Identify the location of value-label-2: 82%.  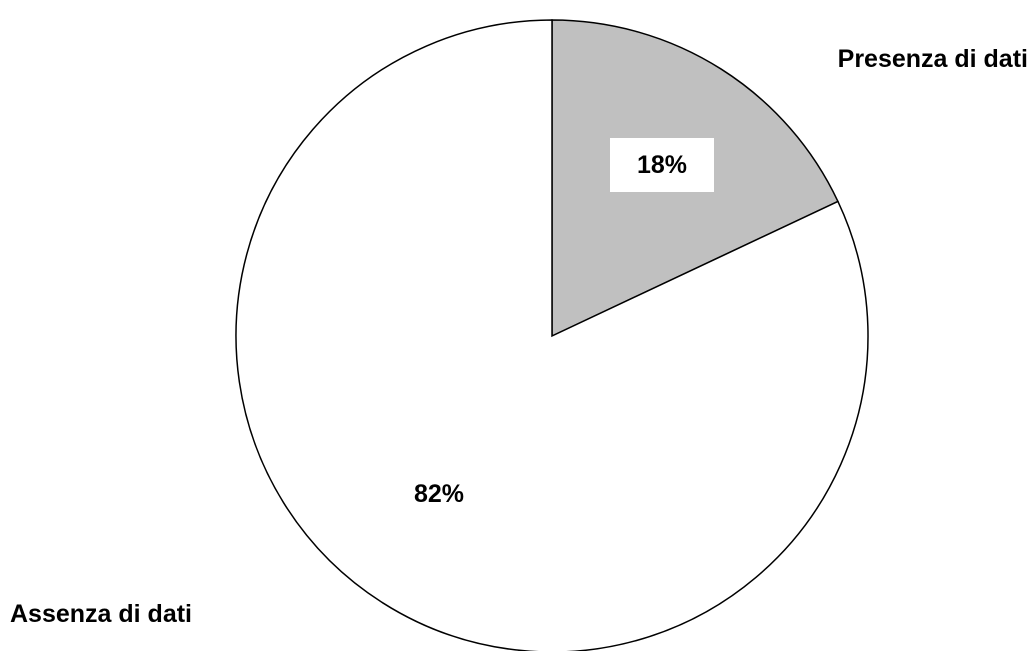
(439, 494).